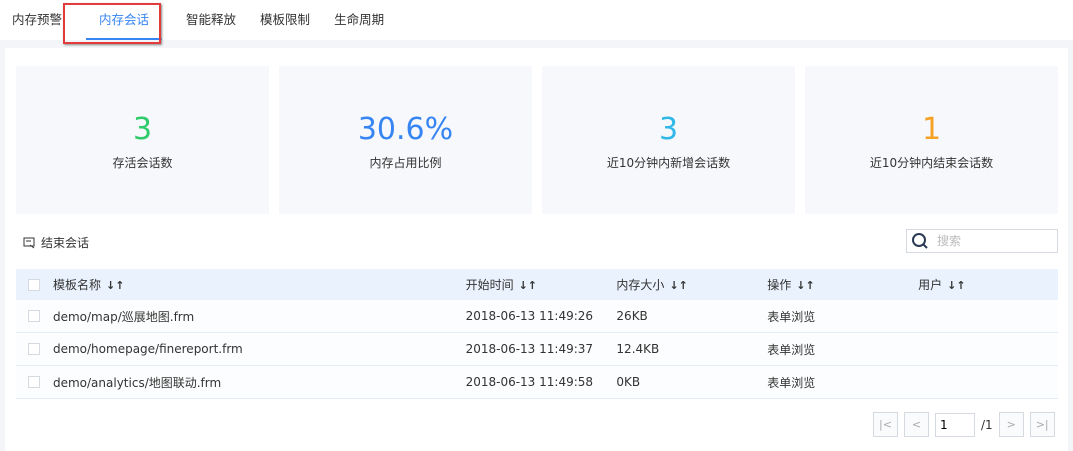 Image resolution: width=1073 pixels, height=451 pixels. Describe the element at coordinates (34, 284) in the screenshot. I see `select-all-checkbox` at that location.